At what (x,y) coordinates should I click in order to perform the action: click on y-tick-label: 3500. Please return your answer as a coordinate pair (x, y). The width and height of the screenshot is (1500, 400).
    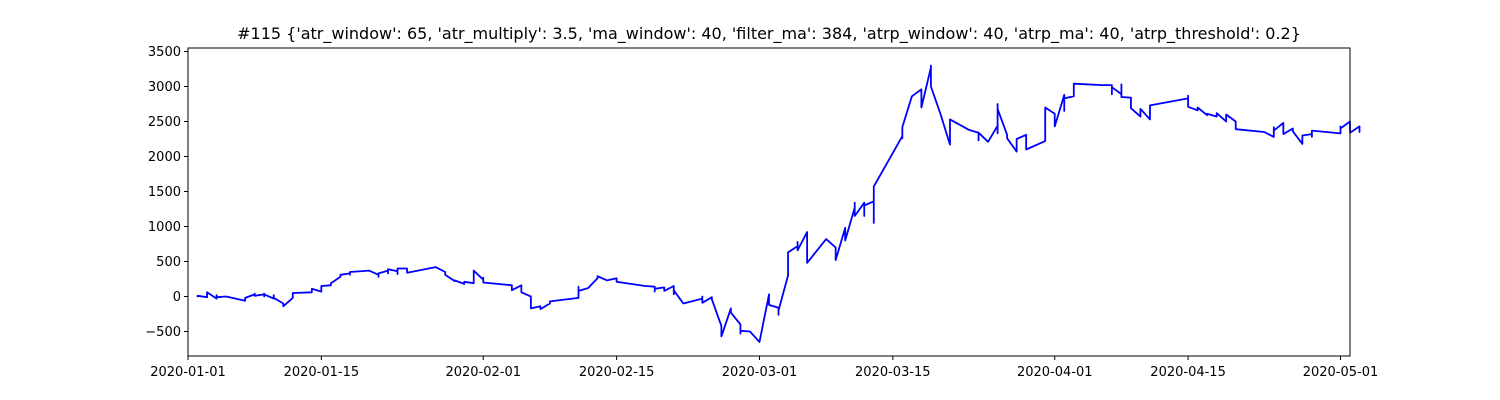
    Looking at the image, I should click on (164, 52).